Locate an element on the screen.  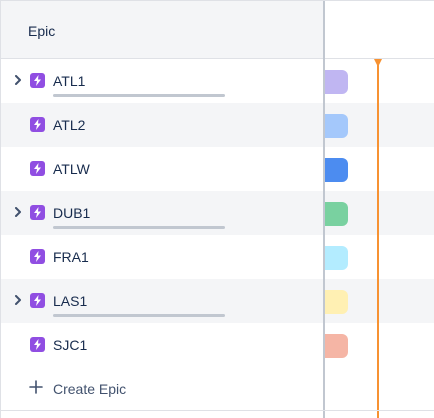
create-epic-row: Create Epic is located at coordinates (217, 389).